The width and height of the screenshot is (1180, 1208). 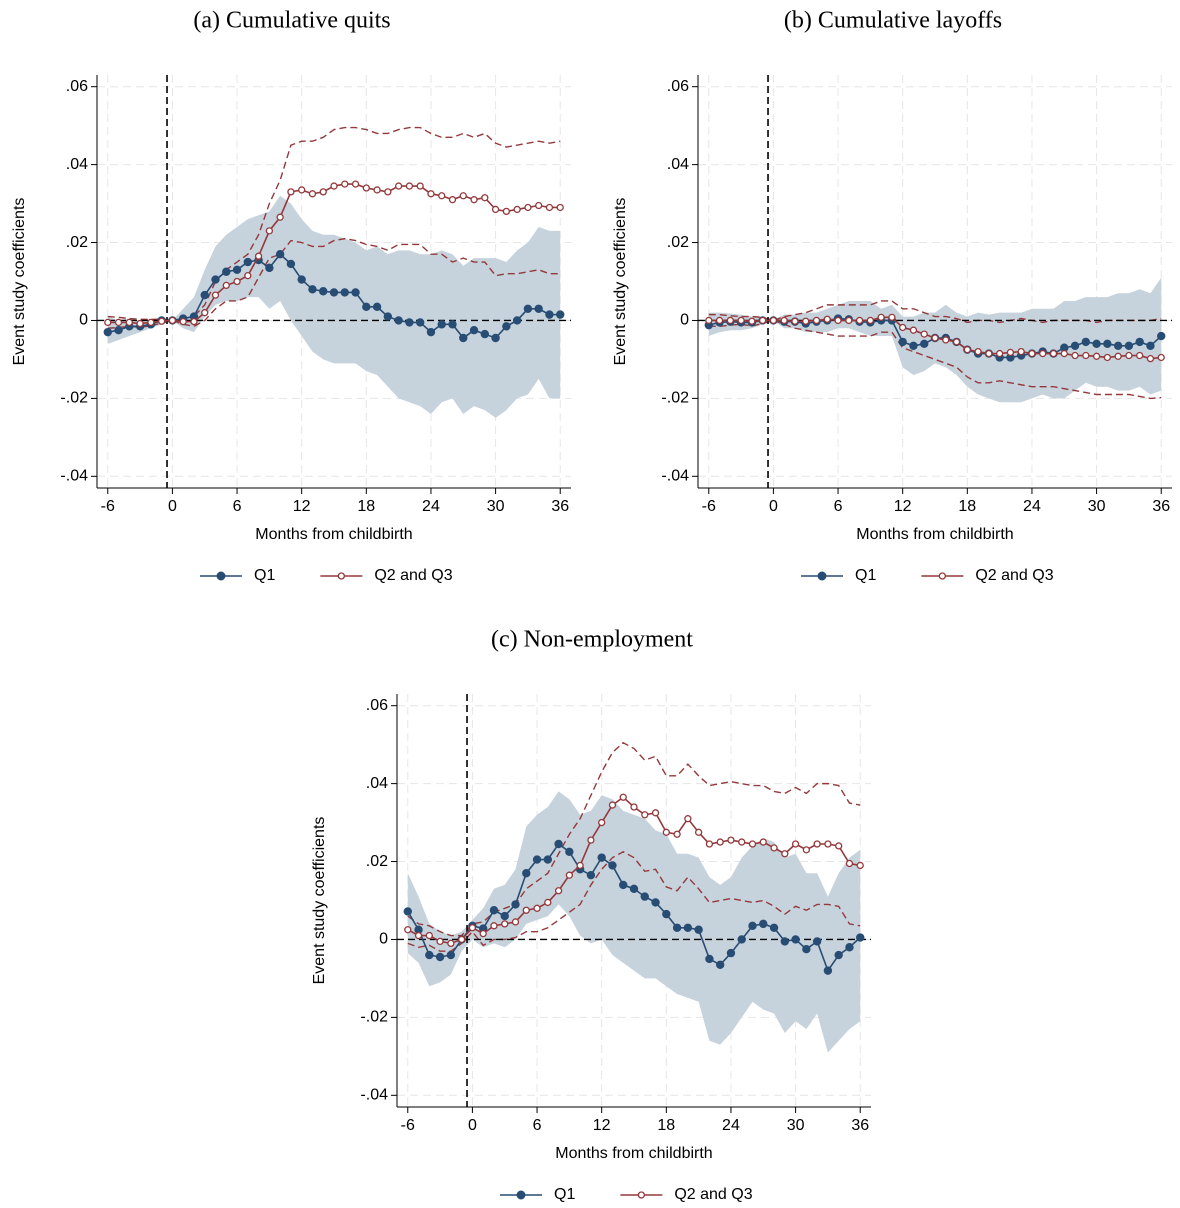 I want to click on y-tick-label: .04, so click(x=678, y=164).